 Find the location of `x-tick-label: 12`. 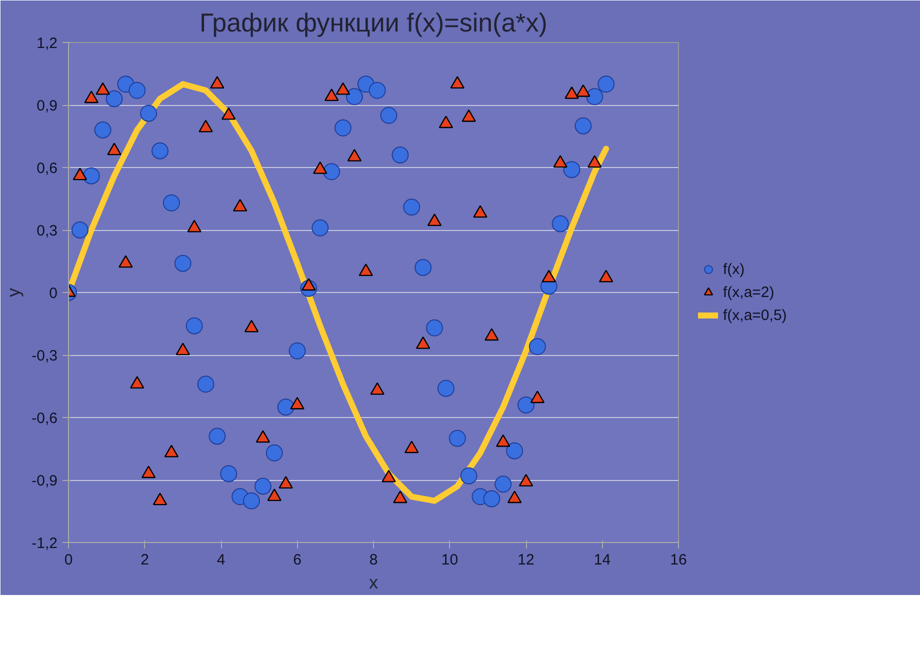

x-tick-label: 12 is located at coordinates (526, 560).